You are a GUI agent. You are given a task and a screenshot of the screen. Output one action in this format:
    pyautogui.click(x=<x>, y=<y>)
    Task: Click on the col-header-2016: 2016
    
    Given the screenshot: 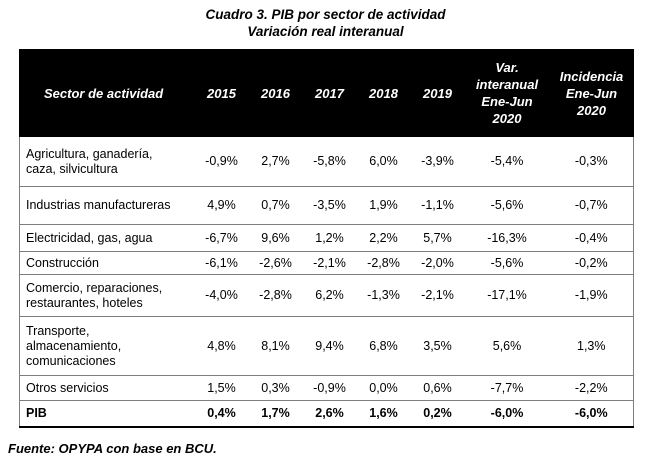 What is the action you would take?
    pyautogui.click(x=275, y=93)
    